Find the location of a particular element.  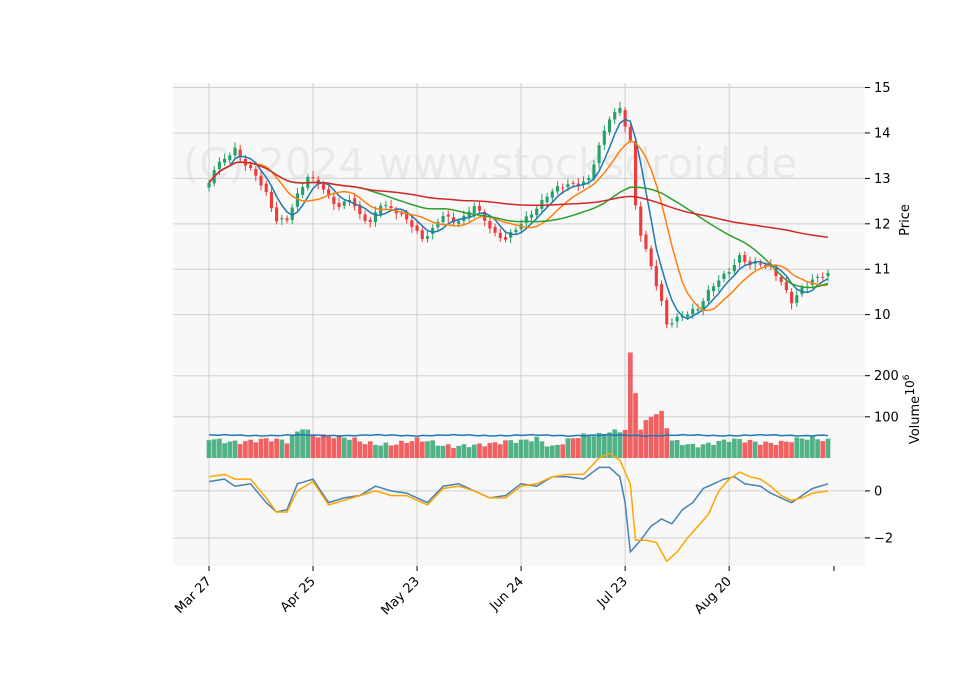

volume-y-tick-label: 200 is located at coordinates (886, 376).